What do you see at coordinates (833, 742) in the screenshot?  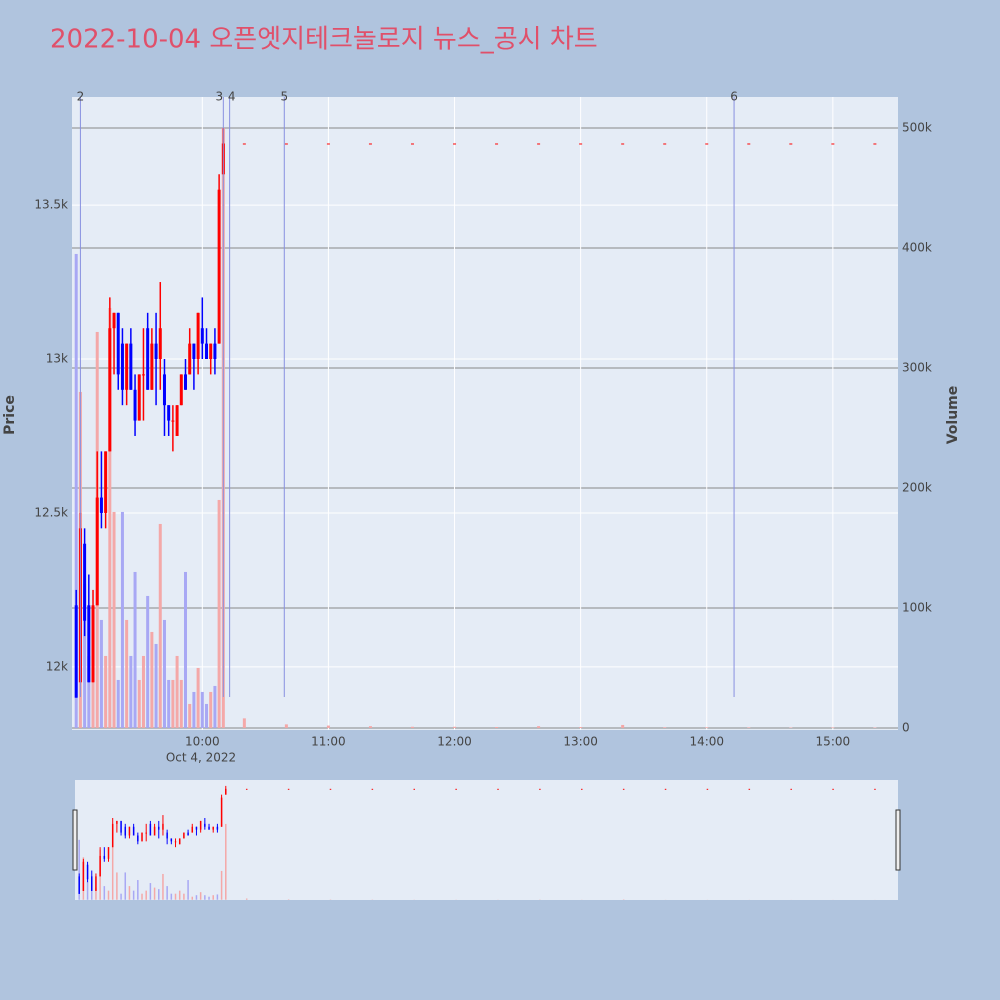 I see `x-tick-label: 15:00` at bounding box center [833, 742].